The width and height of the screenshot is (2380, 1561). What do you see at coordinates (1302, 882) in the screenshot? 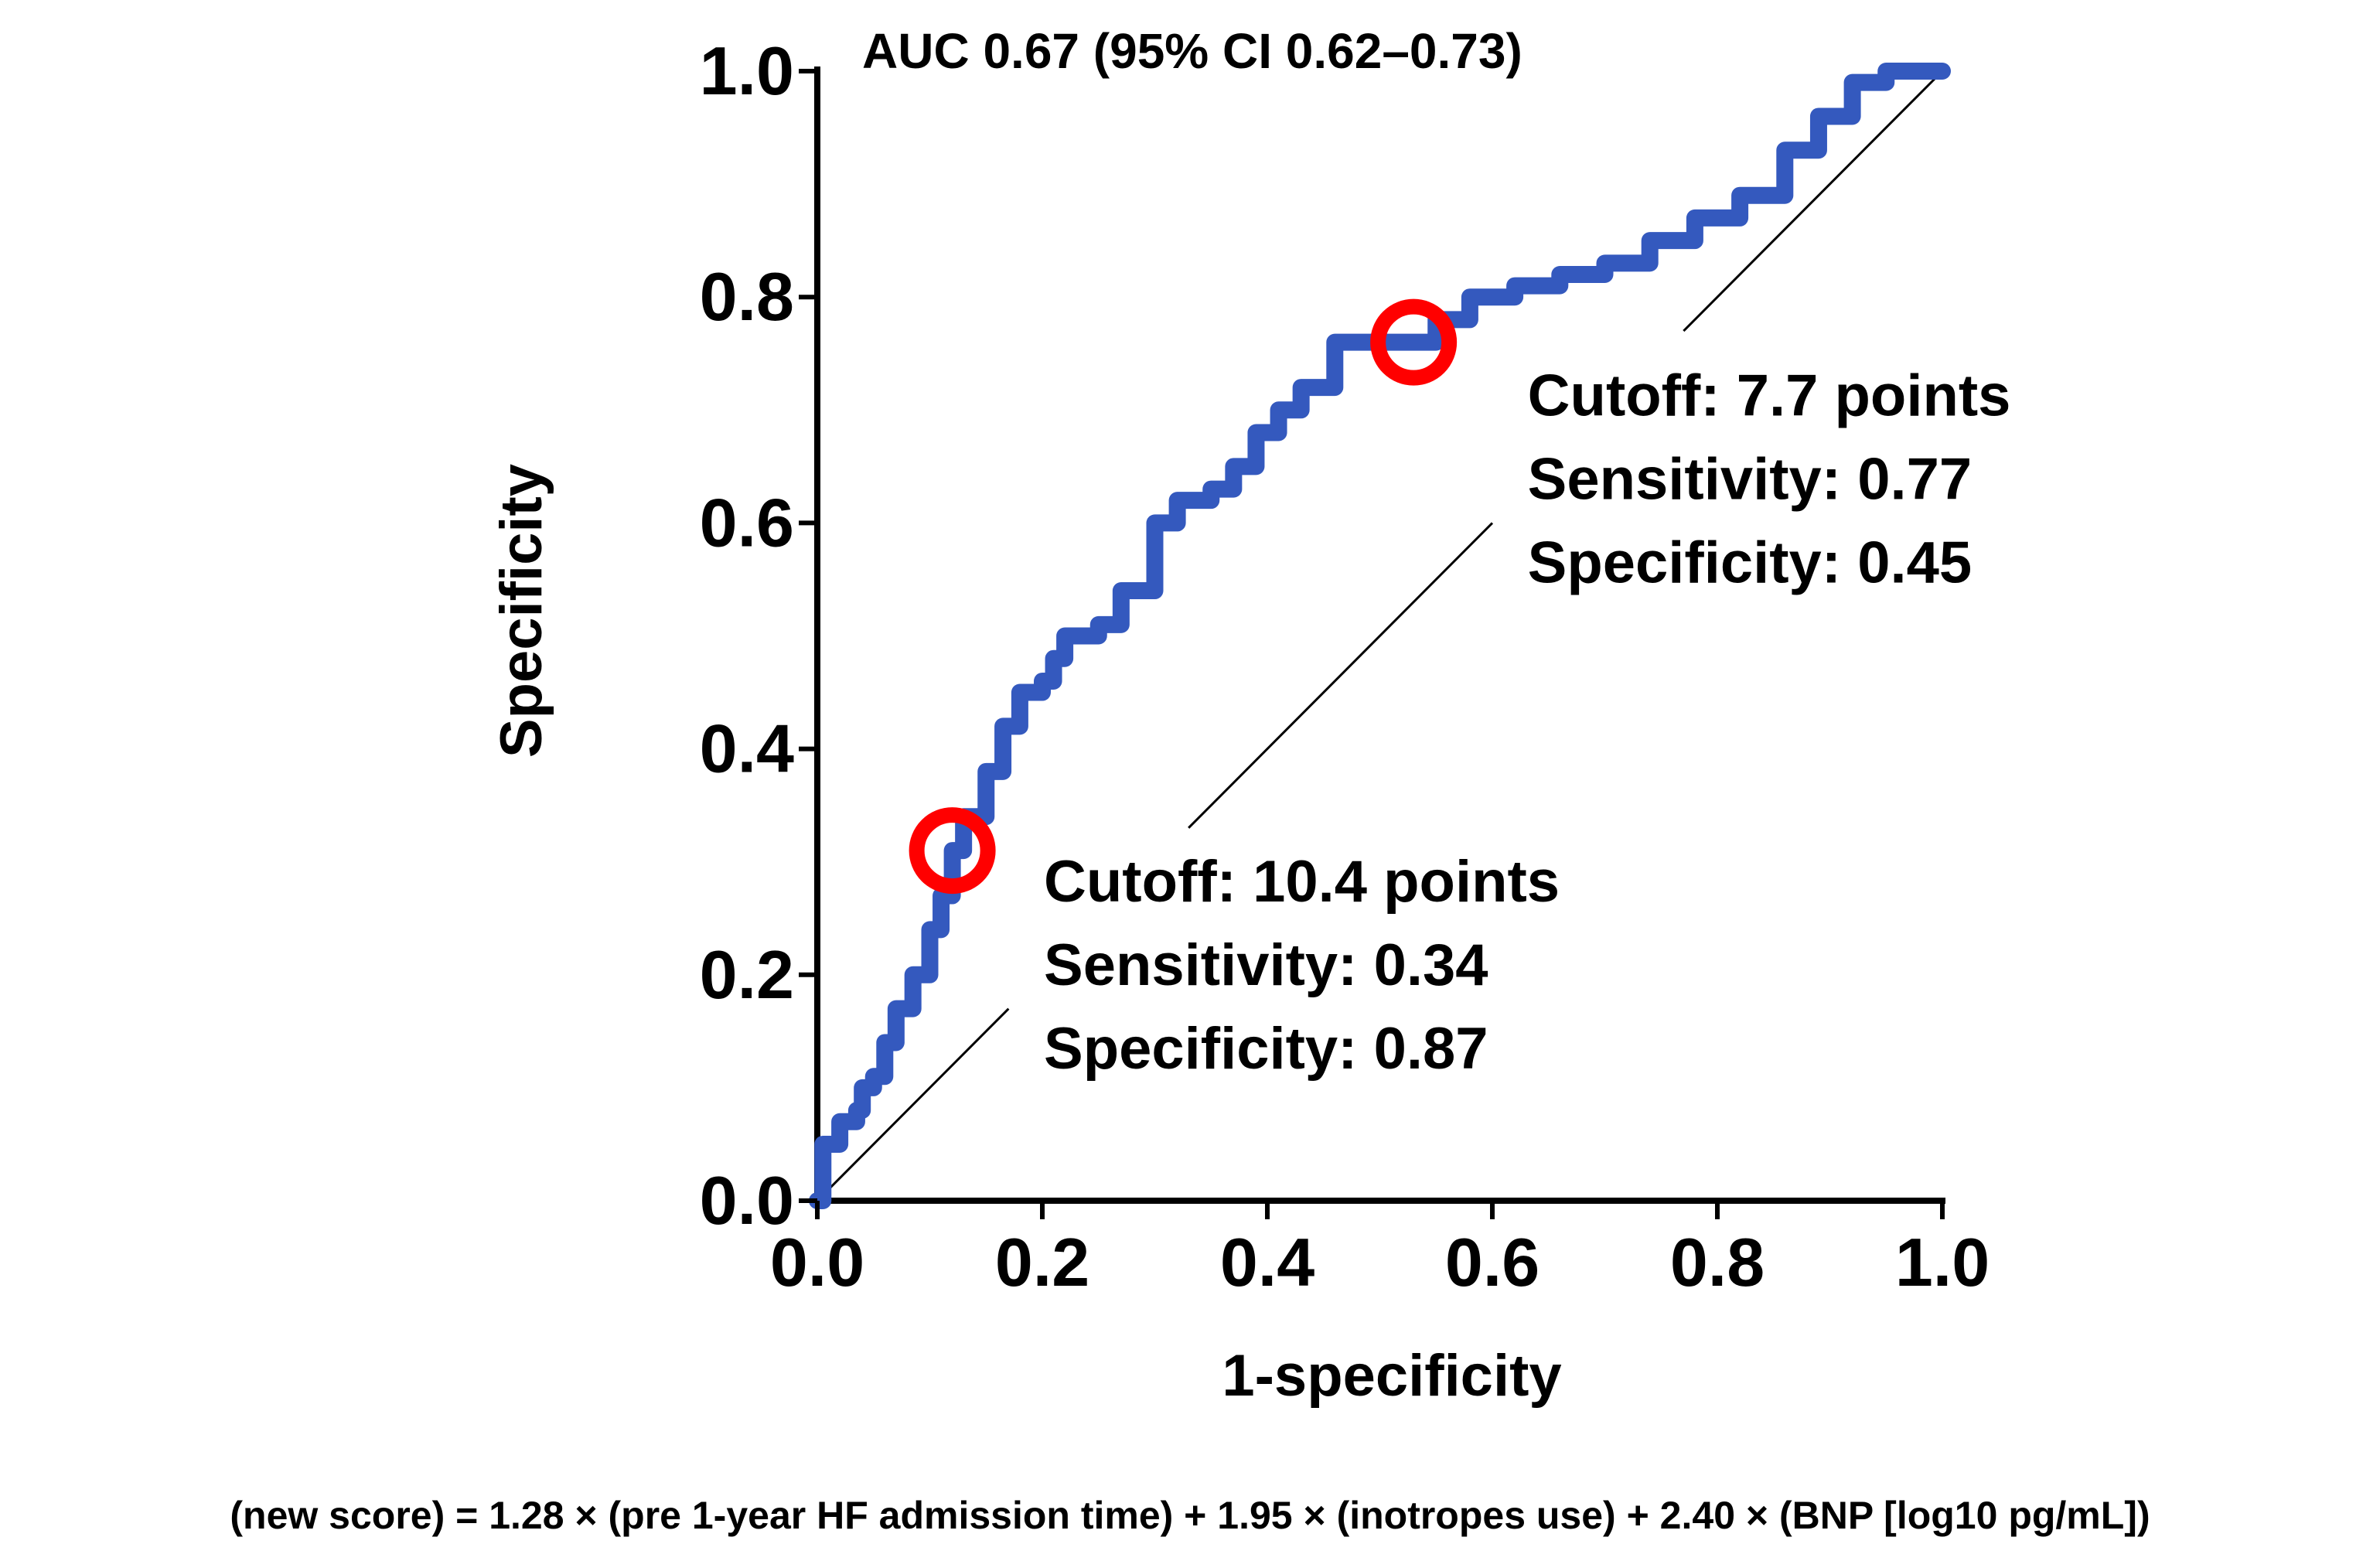
I see `cutoff-annotation-line: Cutoff: 10.4 points` at bounding box center [1302, 882].